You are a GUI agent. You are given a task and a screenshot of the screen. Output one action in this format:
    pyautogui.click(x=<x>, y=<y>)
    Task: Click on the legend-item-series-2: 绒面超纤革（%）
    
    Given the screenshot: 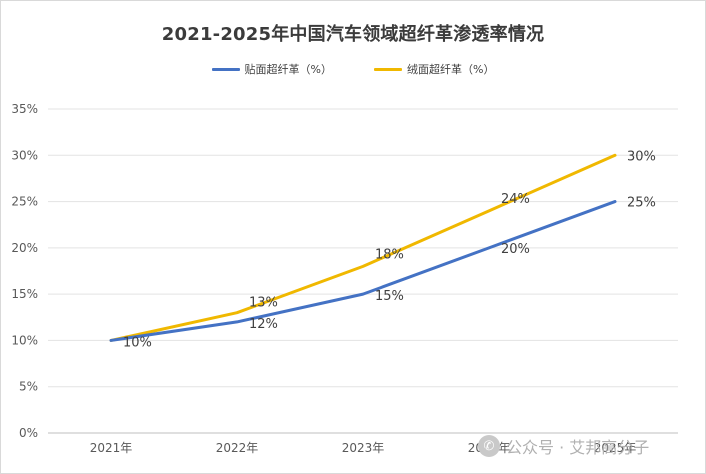 What is the action you would take?
    pyautogui.click(x=434, y=69)
    